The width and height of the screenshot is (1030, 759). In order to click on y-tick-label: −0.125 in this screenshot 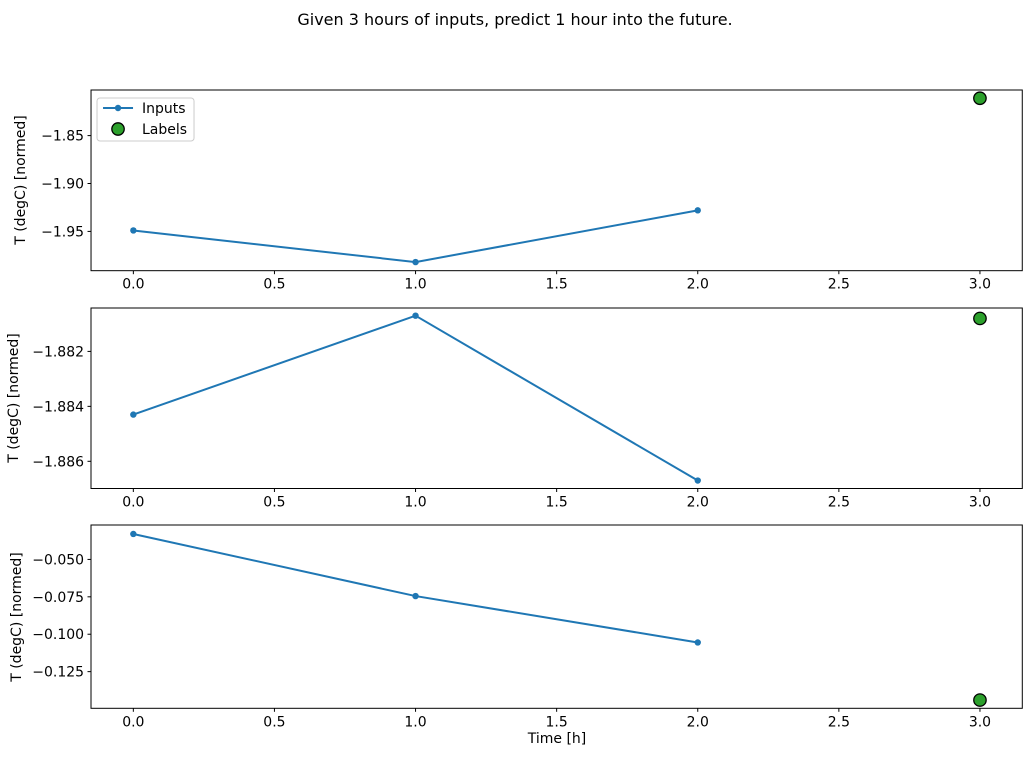, I will do `click(58, 673)`.